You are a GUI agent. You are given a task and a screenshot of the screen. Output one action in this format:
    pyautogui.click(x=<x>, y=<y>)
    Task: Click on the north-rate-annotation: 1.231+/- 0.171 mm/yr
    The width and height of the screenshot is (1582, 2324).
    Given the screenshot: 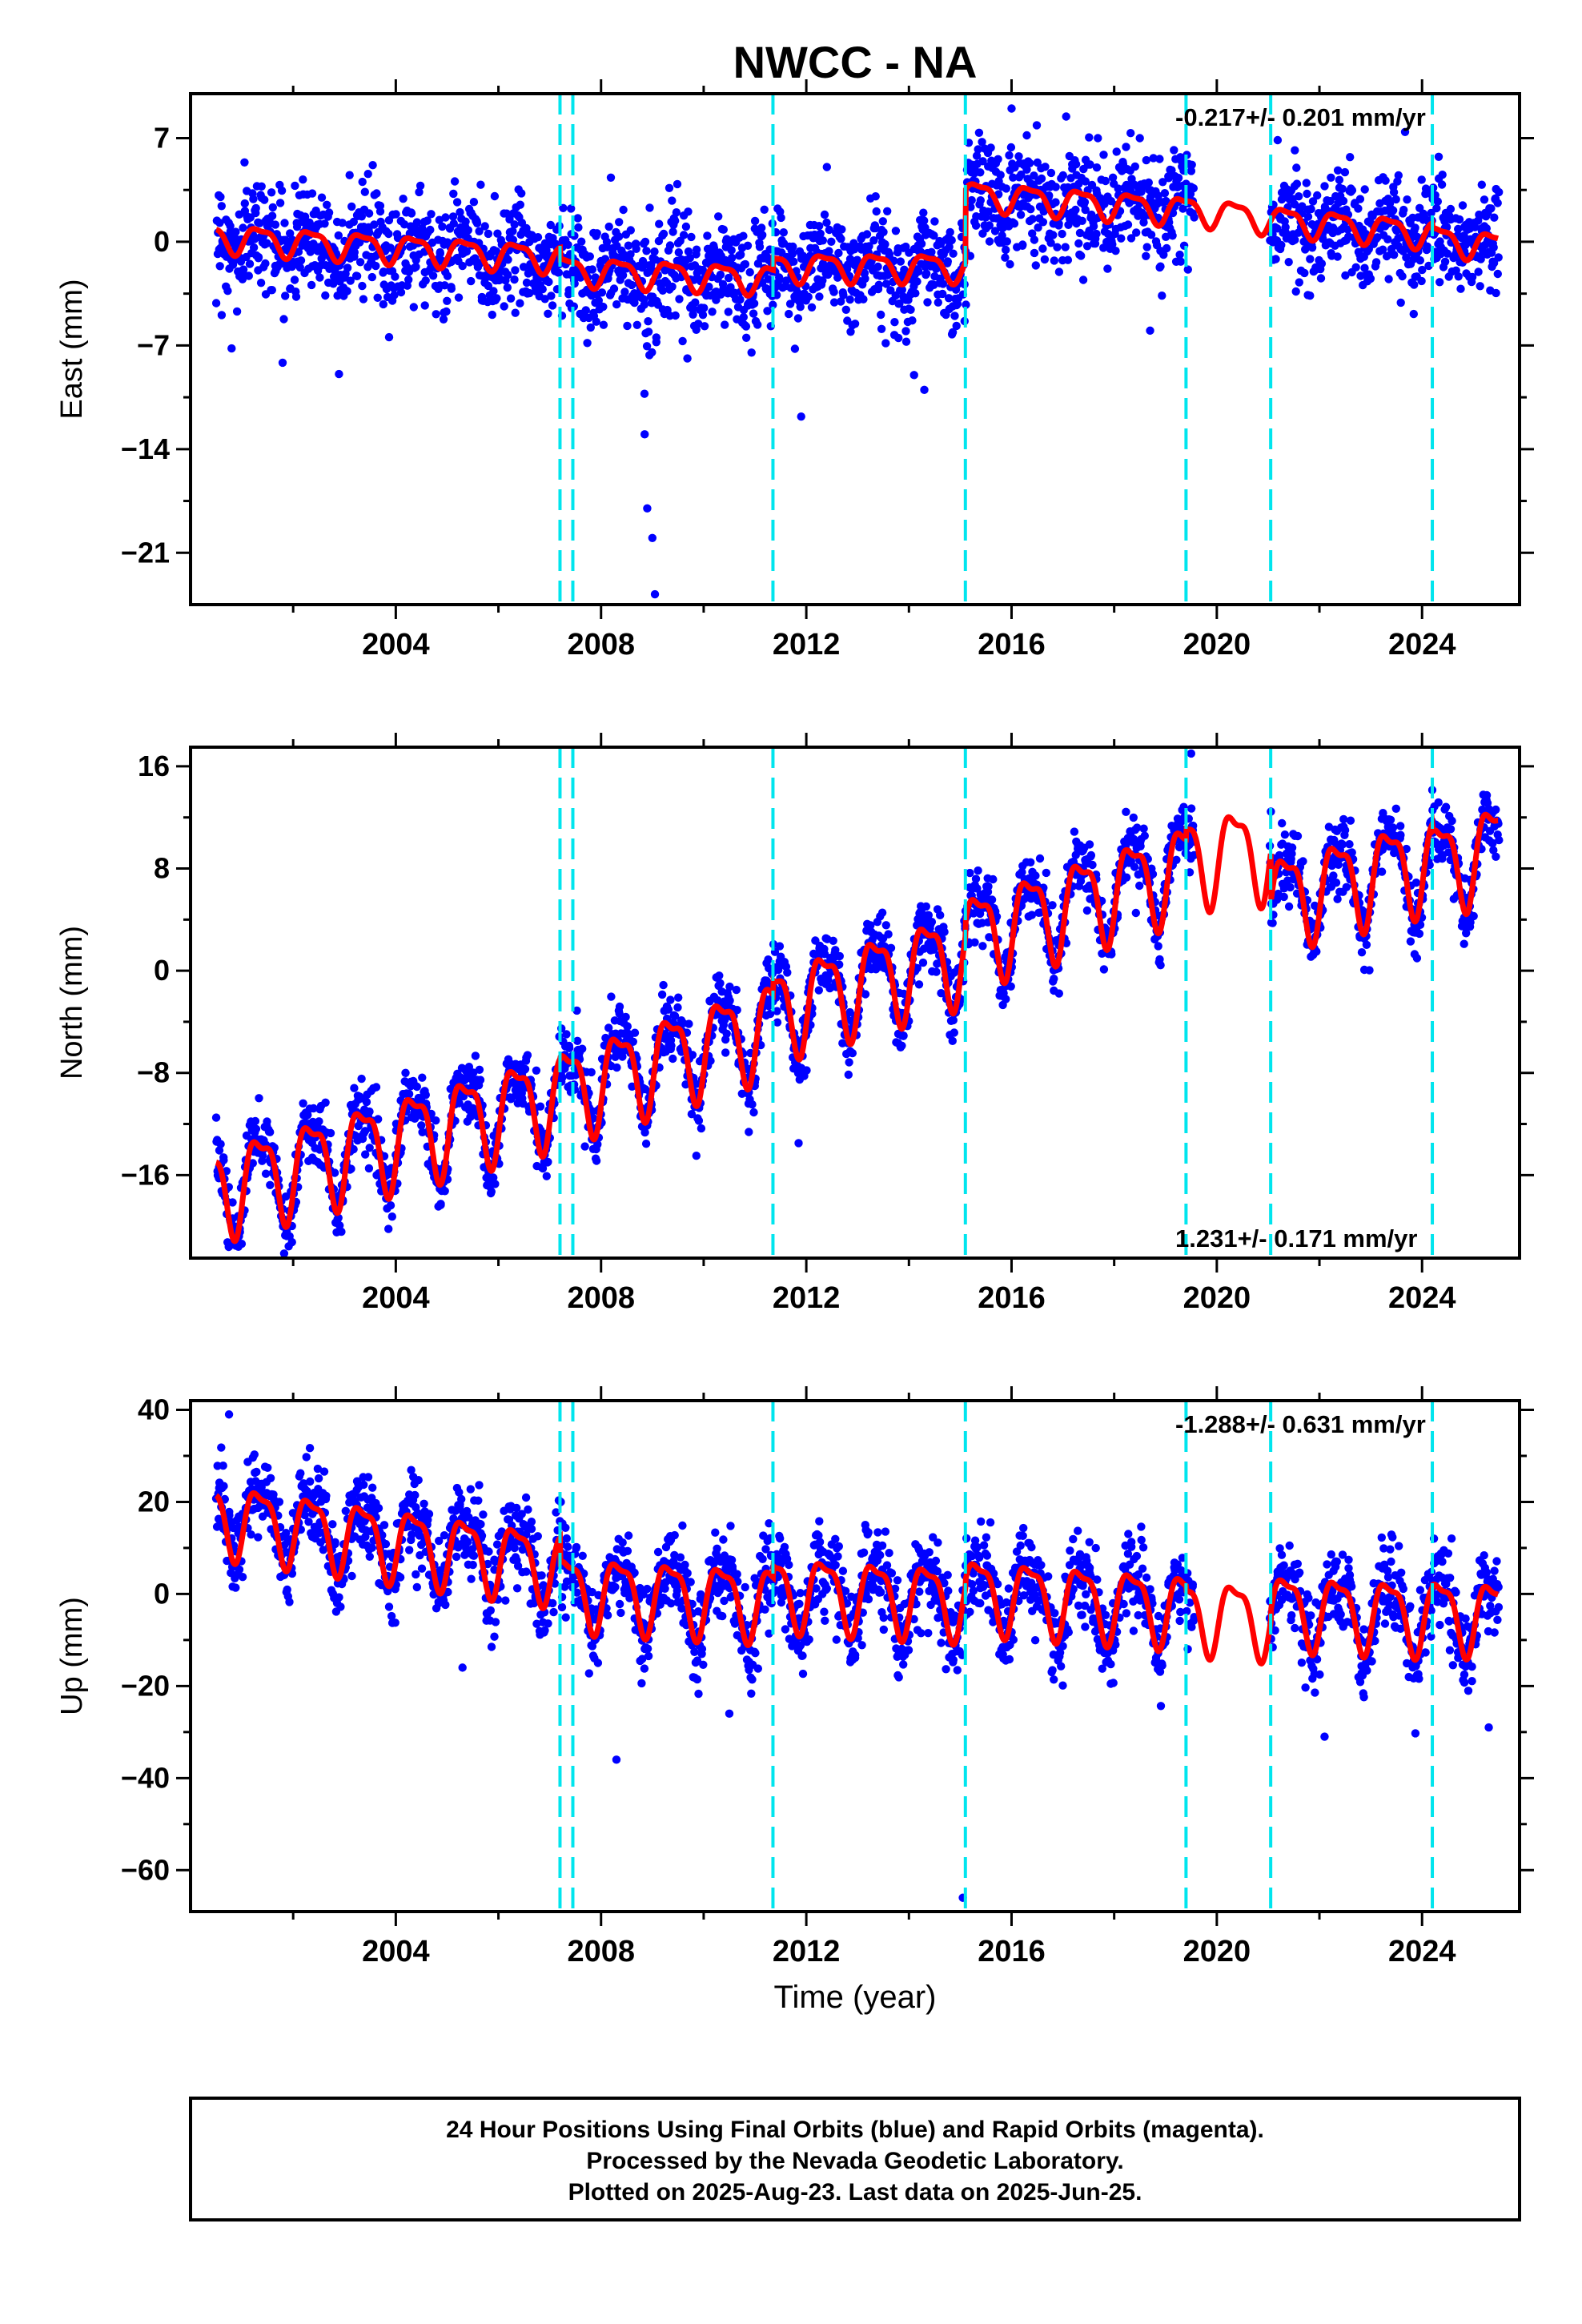 What is the action you would take?
    pyautogui.click(x=1296, y=1238)
    